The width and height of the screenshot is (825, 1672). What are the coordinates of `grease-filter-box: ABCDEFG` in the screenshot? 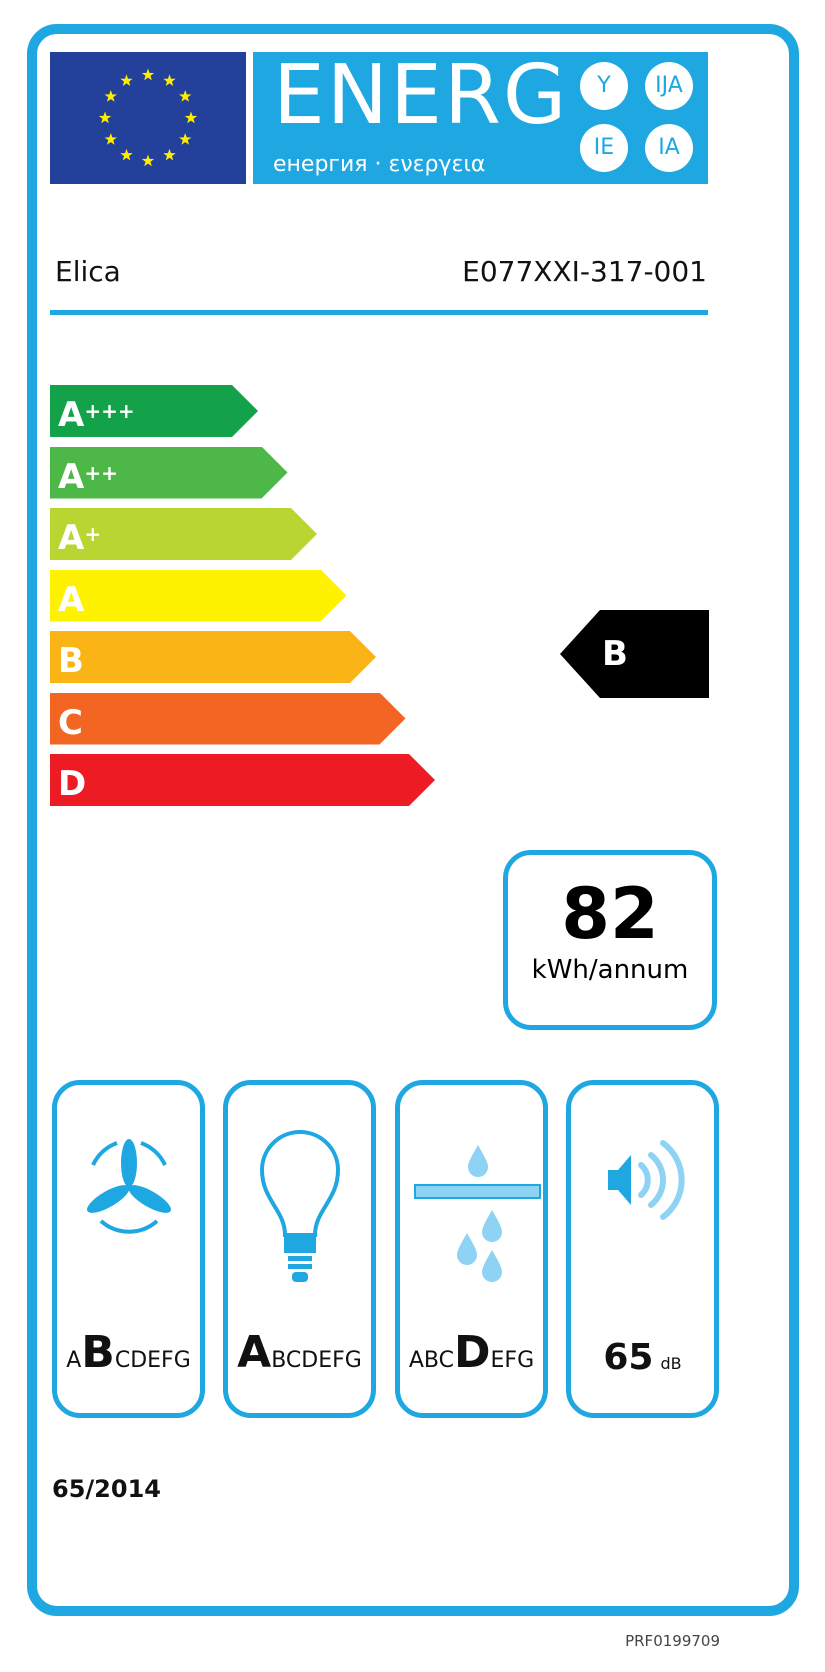 It's located at (471, 1249).